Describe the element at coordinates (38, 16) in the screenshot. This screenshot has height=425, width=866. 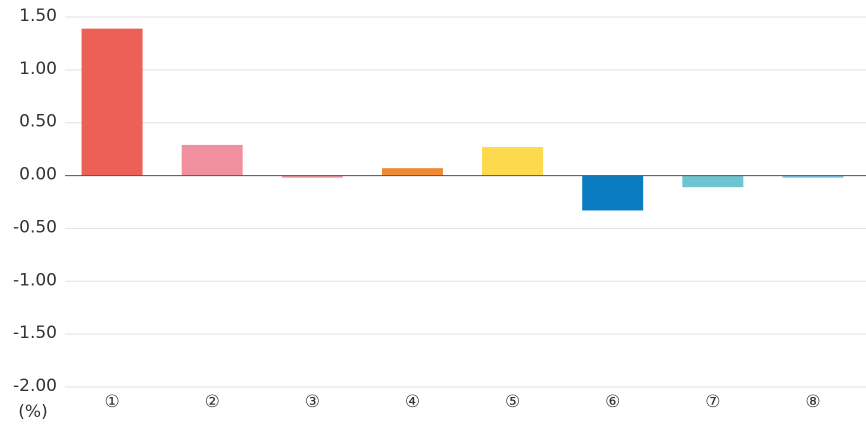
I see `y-tick-label: 1.50` at that location.